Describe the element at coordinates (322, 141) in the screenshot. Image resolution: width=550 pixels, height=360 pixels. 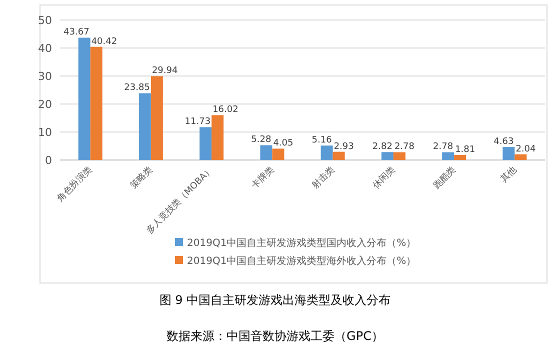
I see `data-label: 5.16` at that location.